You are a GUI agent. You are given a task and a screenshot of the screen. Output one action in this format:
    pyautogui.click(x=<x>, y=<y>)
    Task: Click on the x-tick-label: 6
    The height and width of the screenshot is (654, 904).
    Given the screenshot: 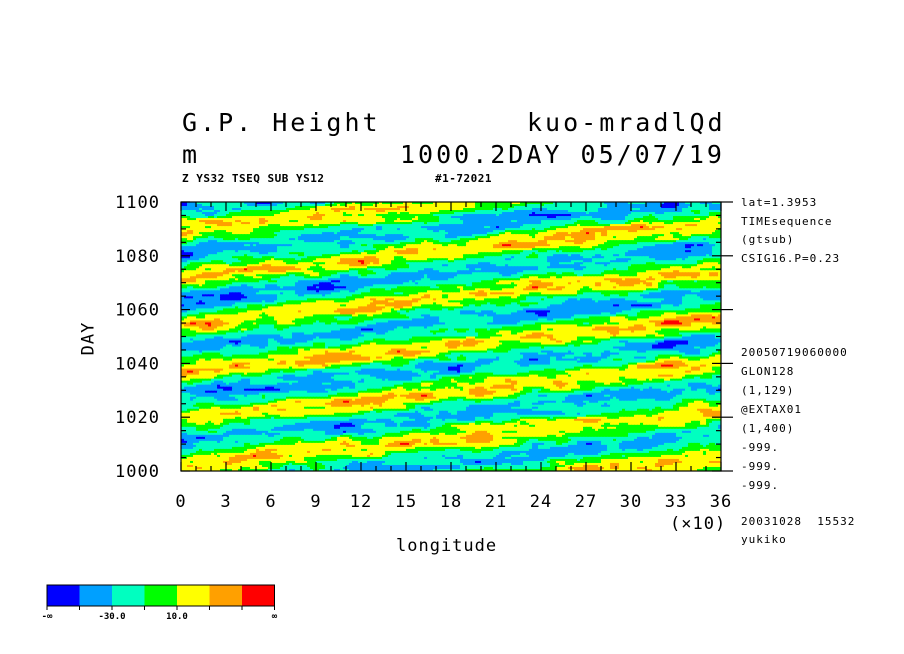 What is the action you would take?
    pyautogui.click(x=270, y=502)
    